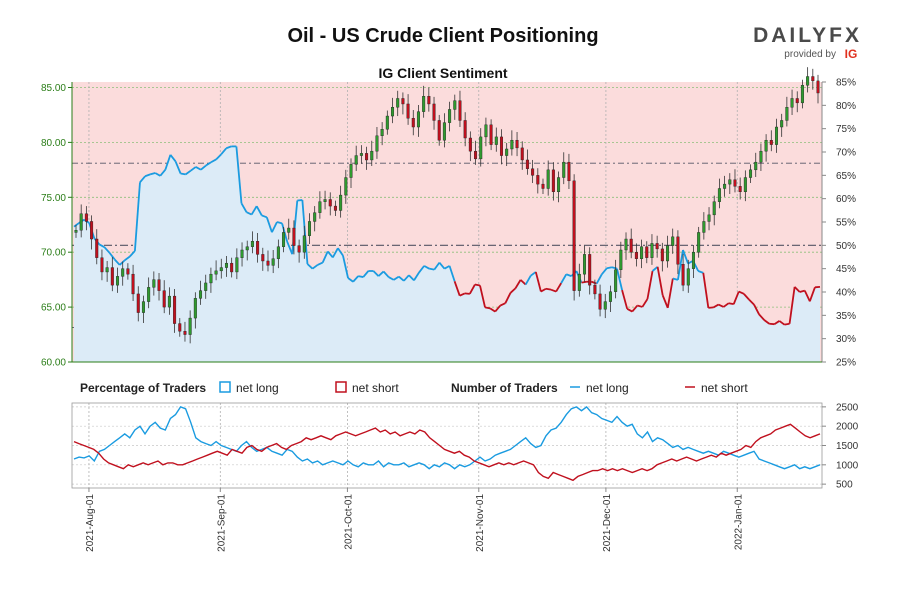 The height and width of the screenshot is (600, 900). Describe the element at coordinates (847, 407) in the screenshot. I see `lower-tick-label: 2500` at that location.